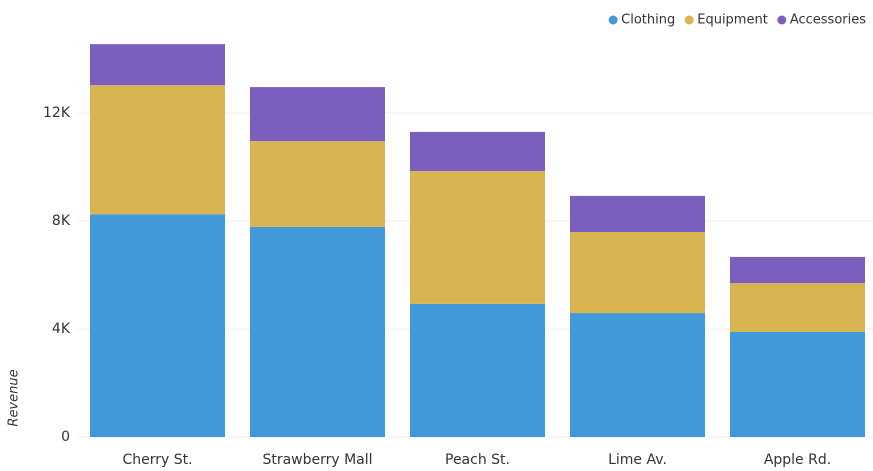 The width and height of the screenshot is (873, 471). I want to click on x-tick-label: Cherry St., so click(157, 460).